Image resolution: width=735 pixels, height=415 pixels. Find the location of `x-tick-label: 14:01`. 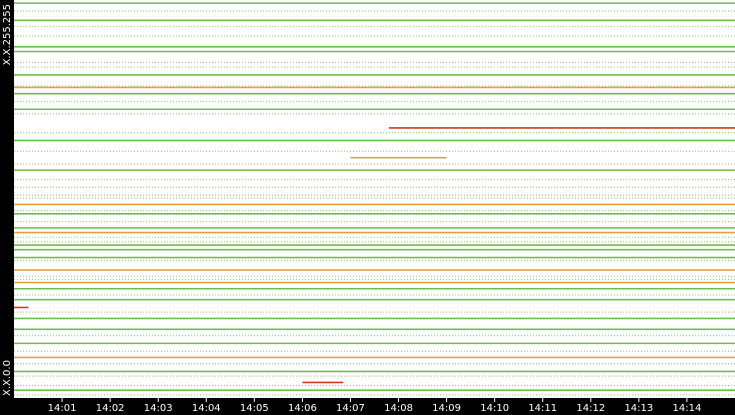

x-tick-label: 14:01 is located at coordinates (62, 408).